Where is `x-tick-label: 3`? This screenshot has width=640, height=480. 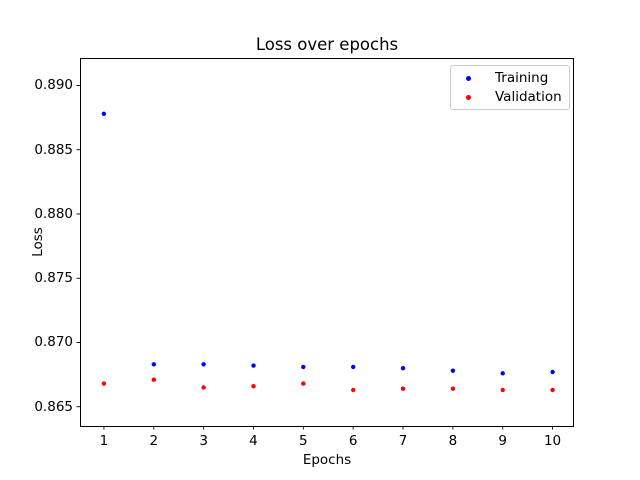
x-tick-label: 3 is located at coordinates (203, 441).